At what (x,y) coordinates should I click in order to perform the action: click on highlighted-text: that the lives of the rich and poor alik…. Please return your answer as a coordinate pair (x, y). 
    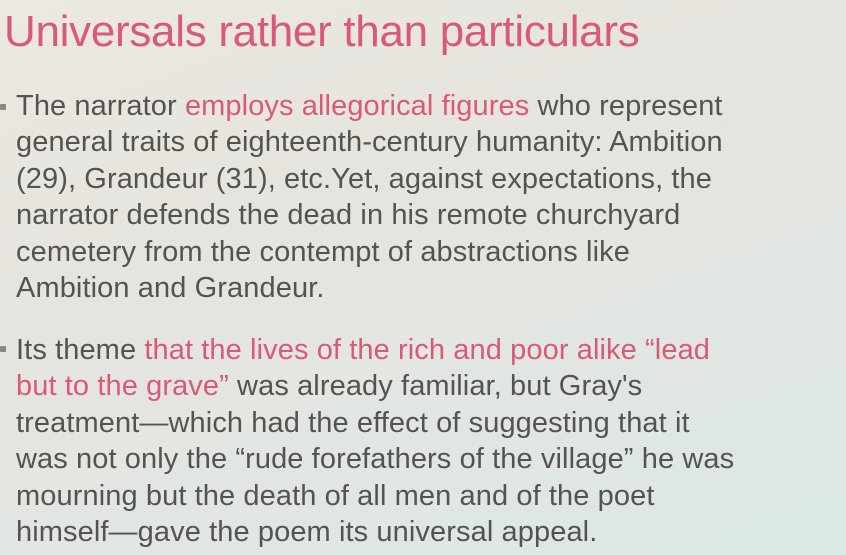
    Looking at the image, I should click on (427, 350).